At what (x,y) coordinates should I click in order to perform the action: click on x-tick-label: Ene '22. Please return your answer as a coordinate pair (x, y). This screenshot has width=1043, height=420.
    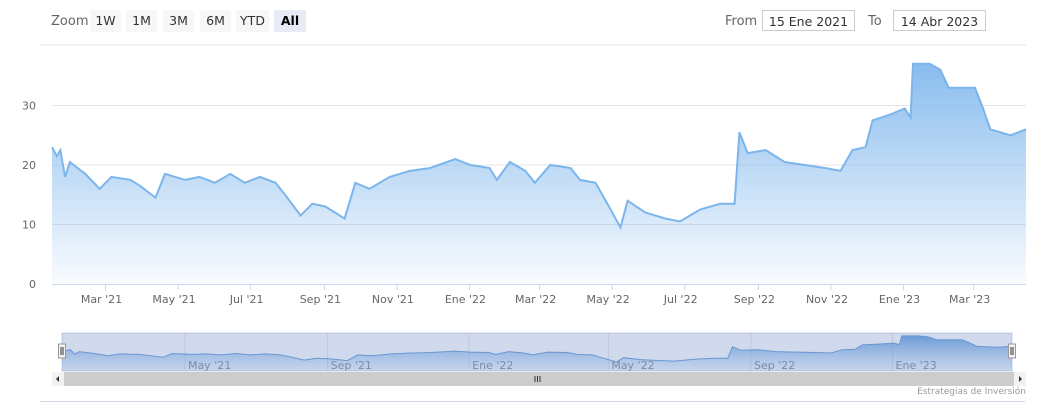
    Looking at the image, I should click on (465, 299).